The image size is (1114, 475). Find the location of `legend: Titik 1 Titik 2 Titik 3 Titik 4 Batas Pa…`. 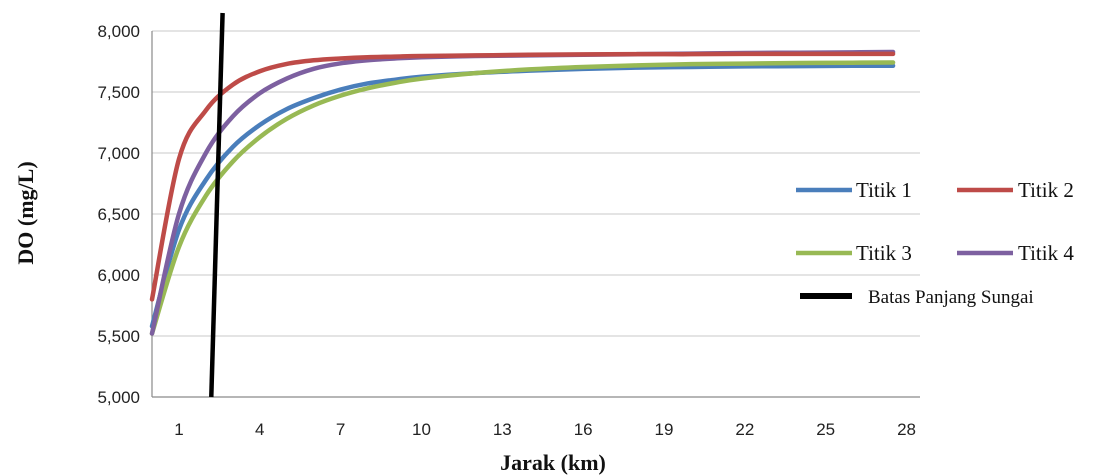

legend: Titik 1 Titik 2 Titik 3 Titik 4 Batas Pa… is located at coordinates (935, 243).